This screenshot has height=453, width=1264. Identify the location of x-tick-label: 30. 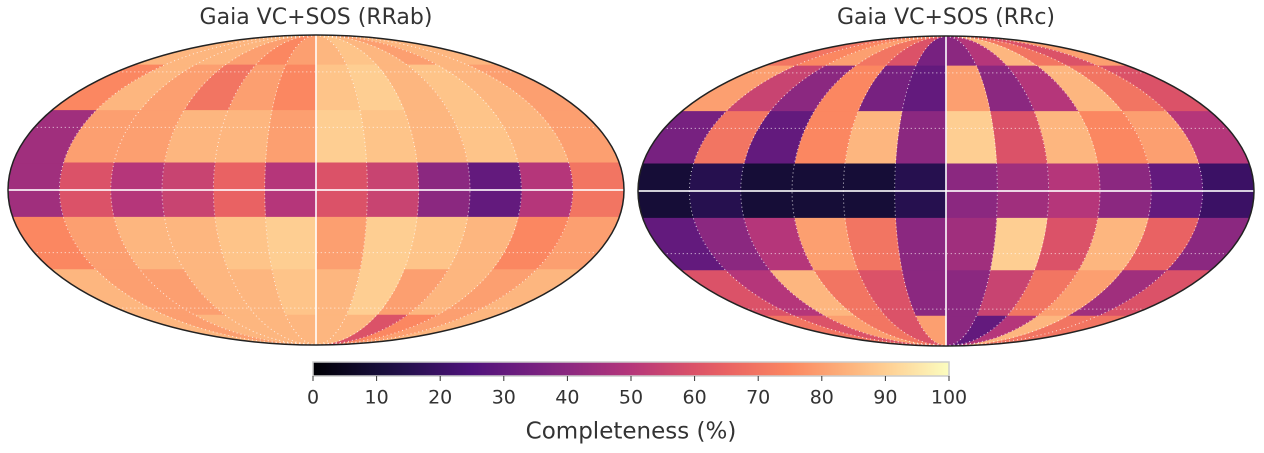
(504, 398).